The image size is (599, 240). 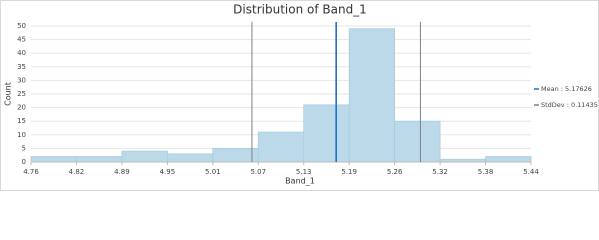 What do you see at coordinates (24, 148) in the screenshot?
I see `y-tick-label: 5` at bounding box center [24, 148].